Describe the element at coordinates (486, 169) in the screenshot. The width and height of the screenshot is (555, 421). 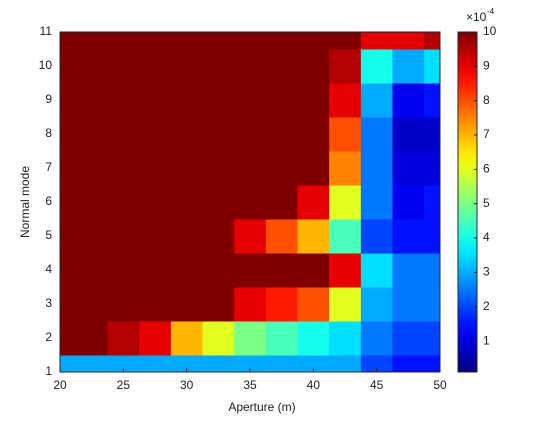
I see `colorbar-tick-label: 6` at that location.